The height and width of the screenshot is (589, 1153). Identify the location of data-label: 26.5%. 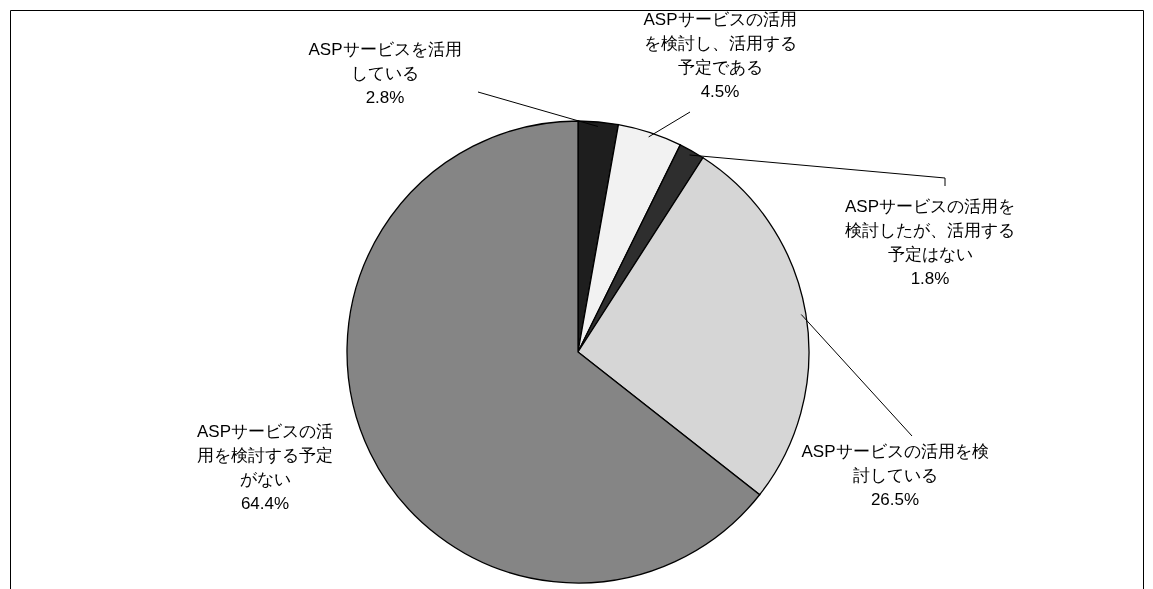
(895, 500).